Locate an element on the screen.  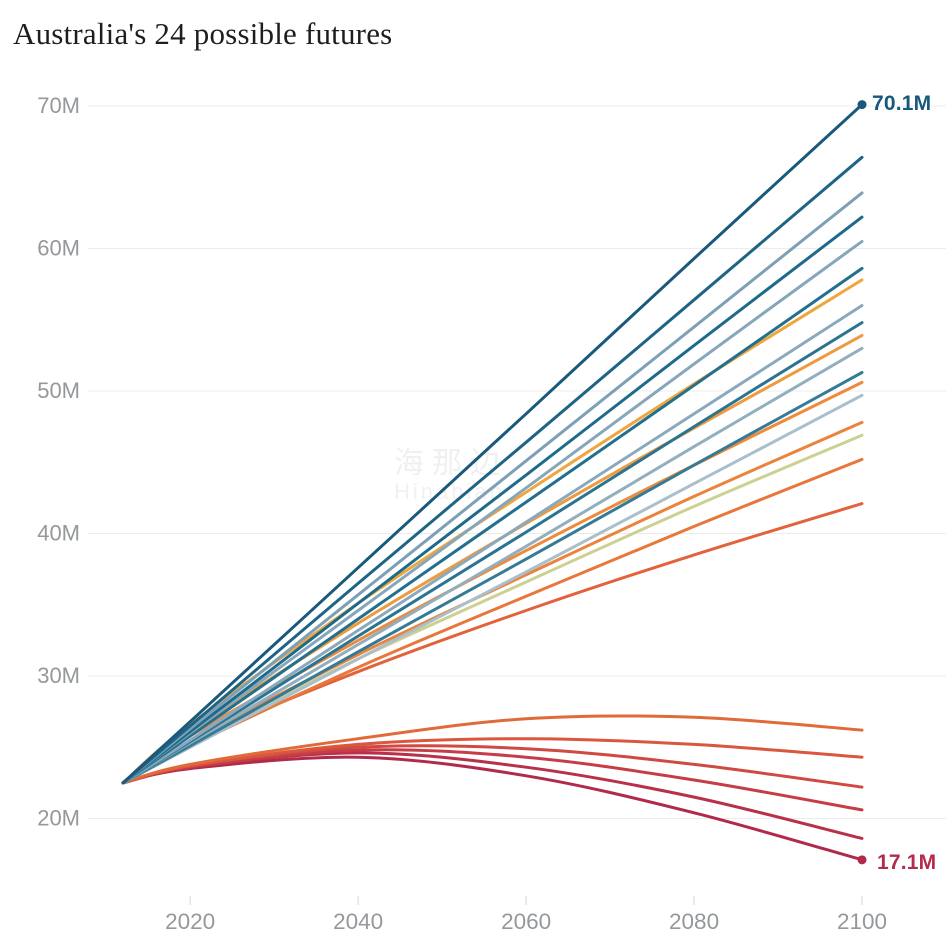
page-title: Australia's 24 possible futures is located at coordinates (203, 33).